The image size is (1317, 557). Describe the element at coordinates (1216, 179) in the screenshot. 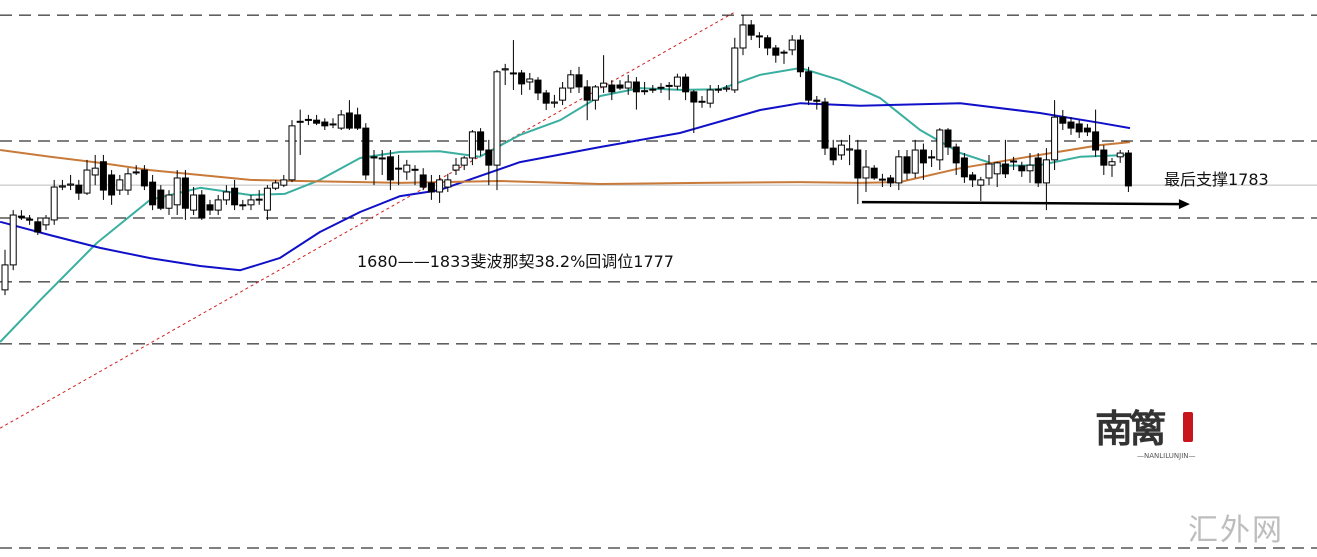

I see `support-label: 最后支撑1783` at that location.